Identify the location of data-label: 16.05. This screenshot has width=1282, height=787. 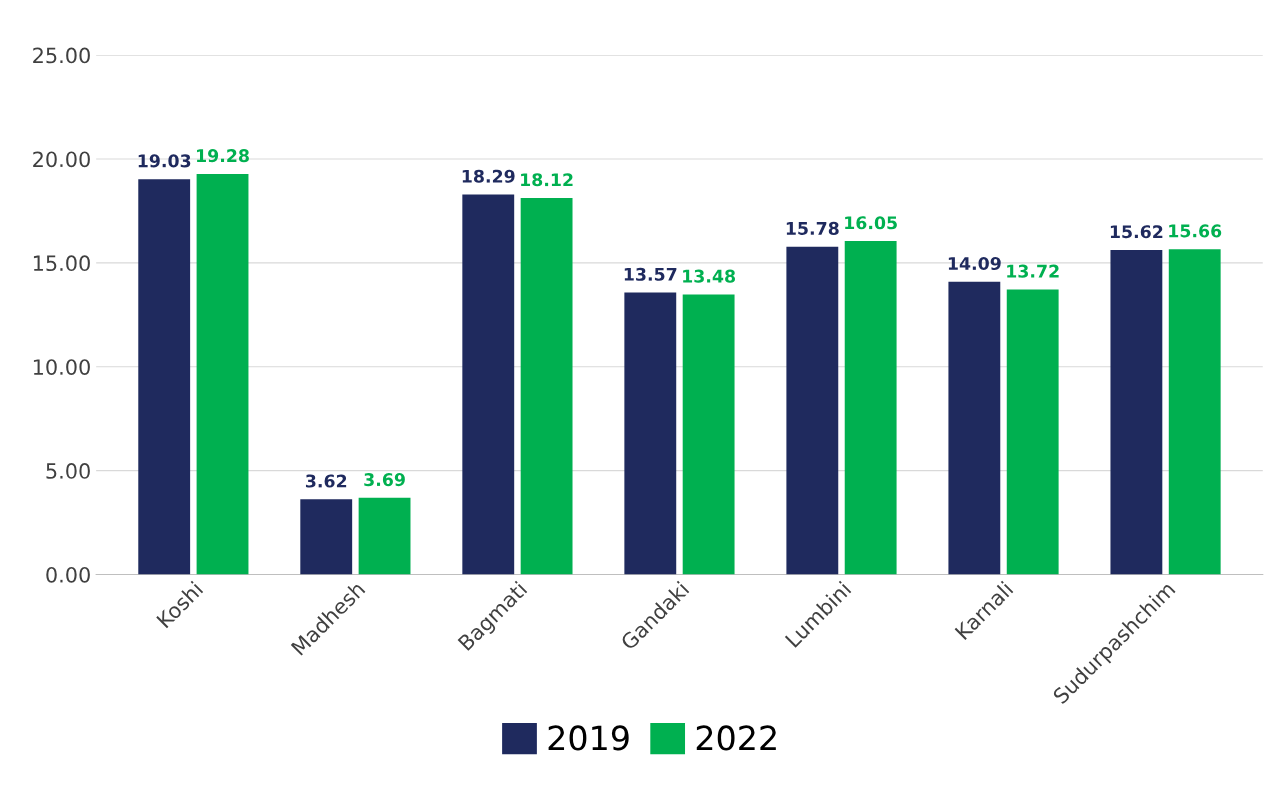
(871, 223).